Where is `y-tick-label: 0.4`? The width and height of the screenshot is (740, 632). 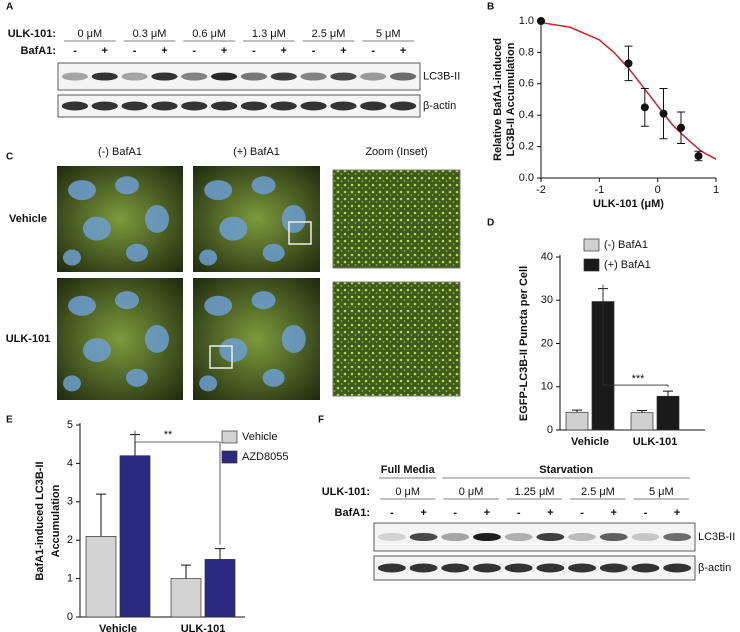 y-tick-label: 0.4 is located at coordinates (526, 115).